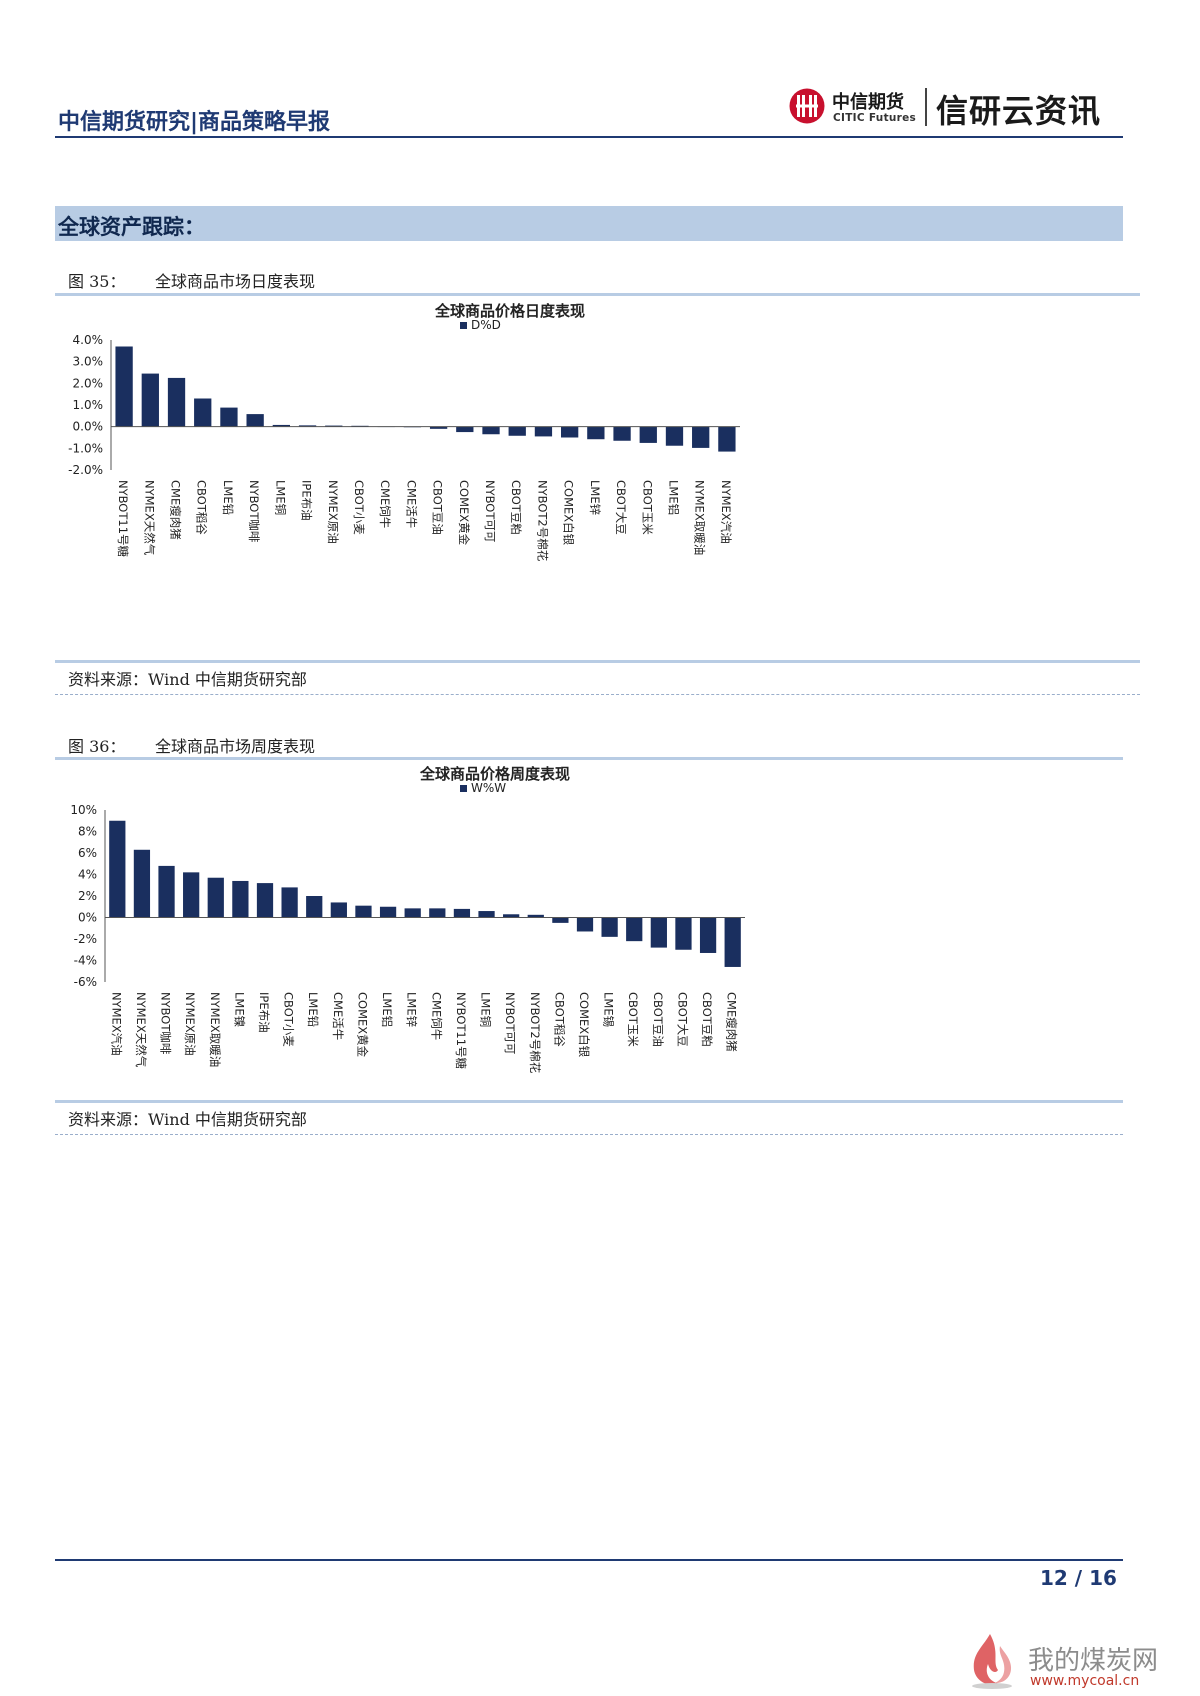 The width and height of the screenshot is (1200, 1696). I want to click on footer-rule, so click(589, 1560).